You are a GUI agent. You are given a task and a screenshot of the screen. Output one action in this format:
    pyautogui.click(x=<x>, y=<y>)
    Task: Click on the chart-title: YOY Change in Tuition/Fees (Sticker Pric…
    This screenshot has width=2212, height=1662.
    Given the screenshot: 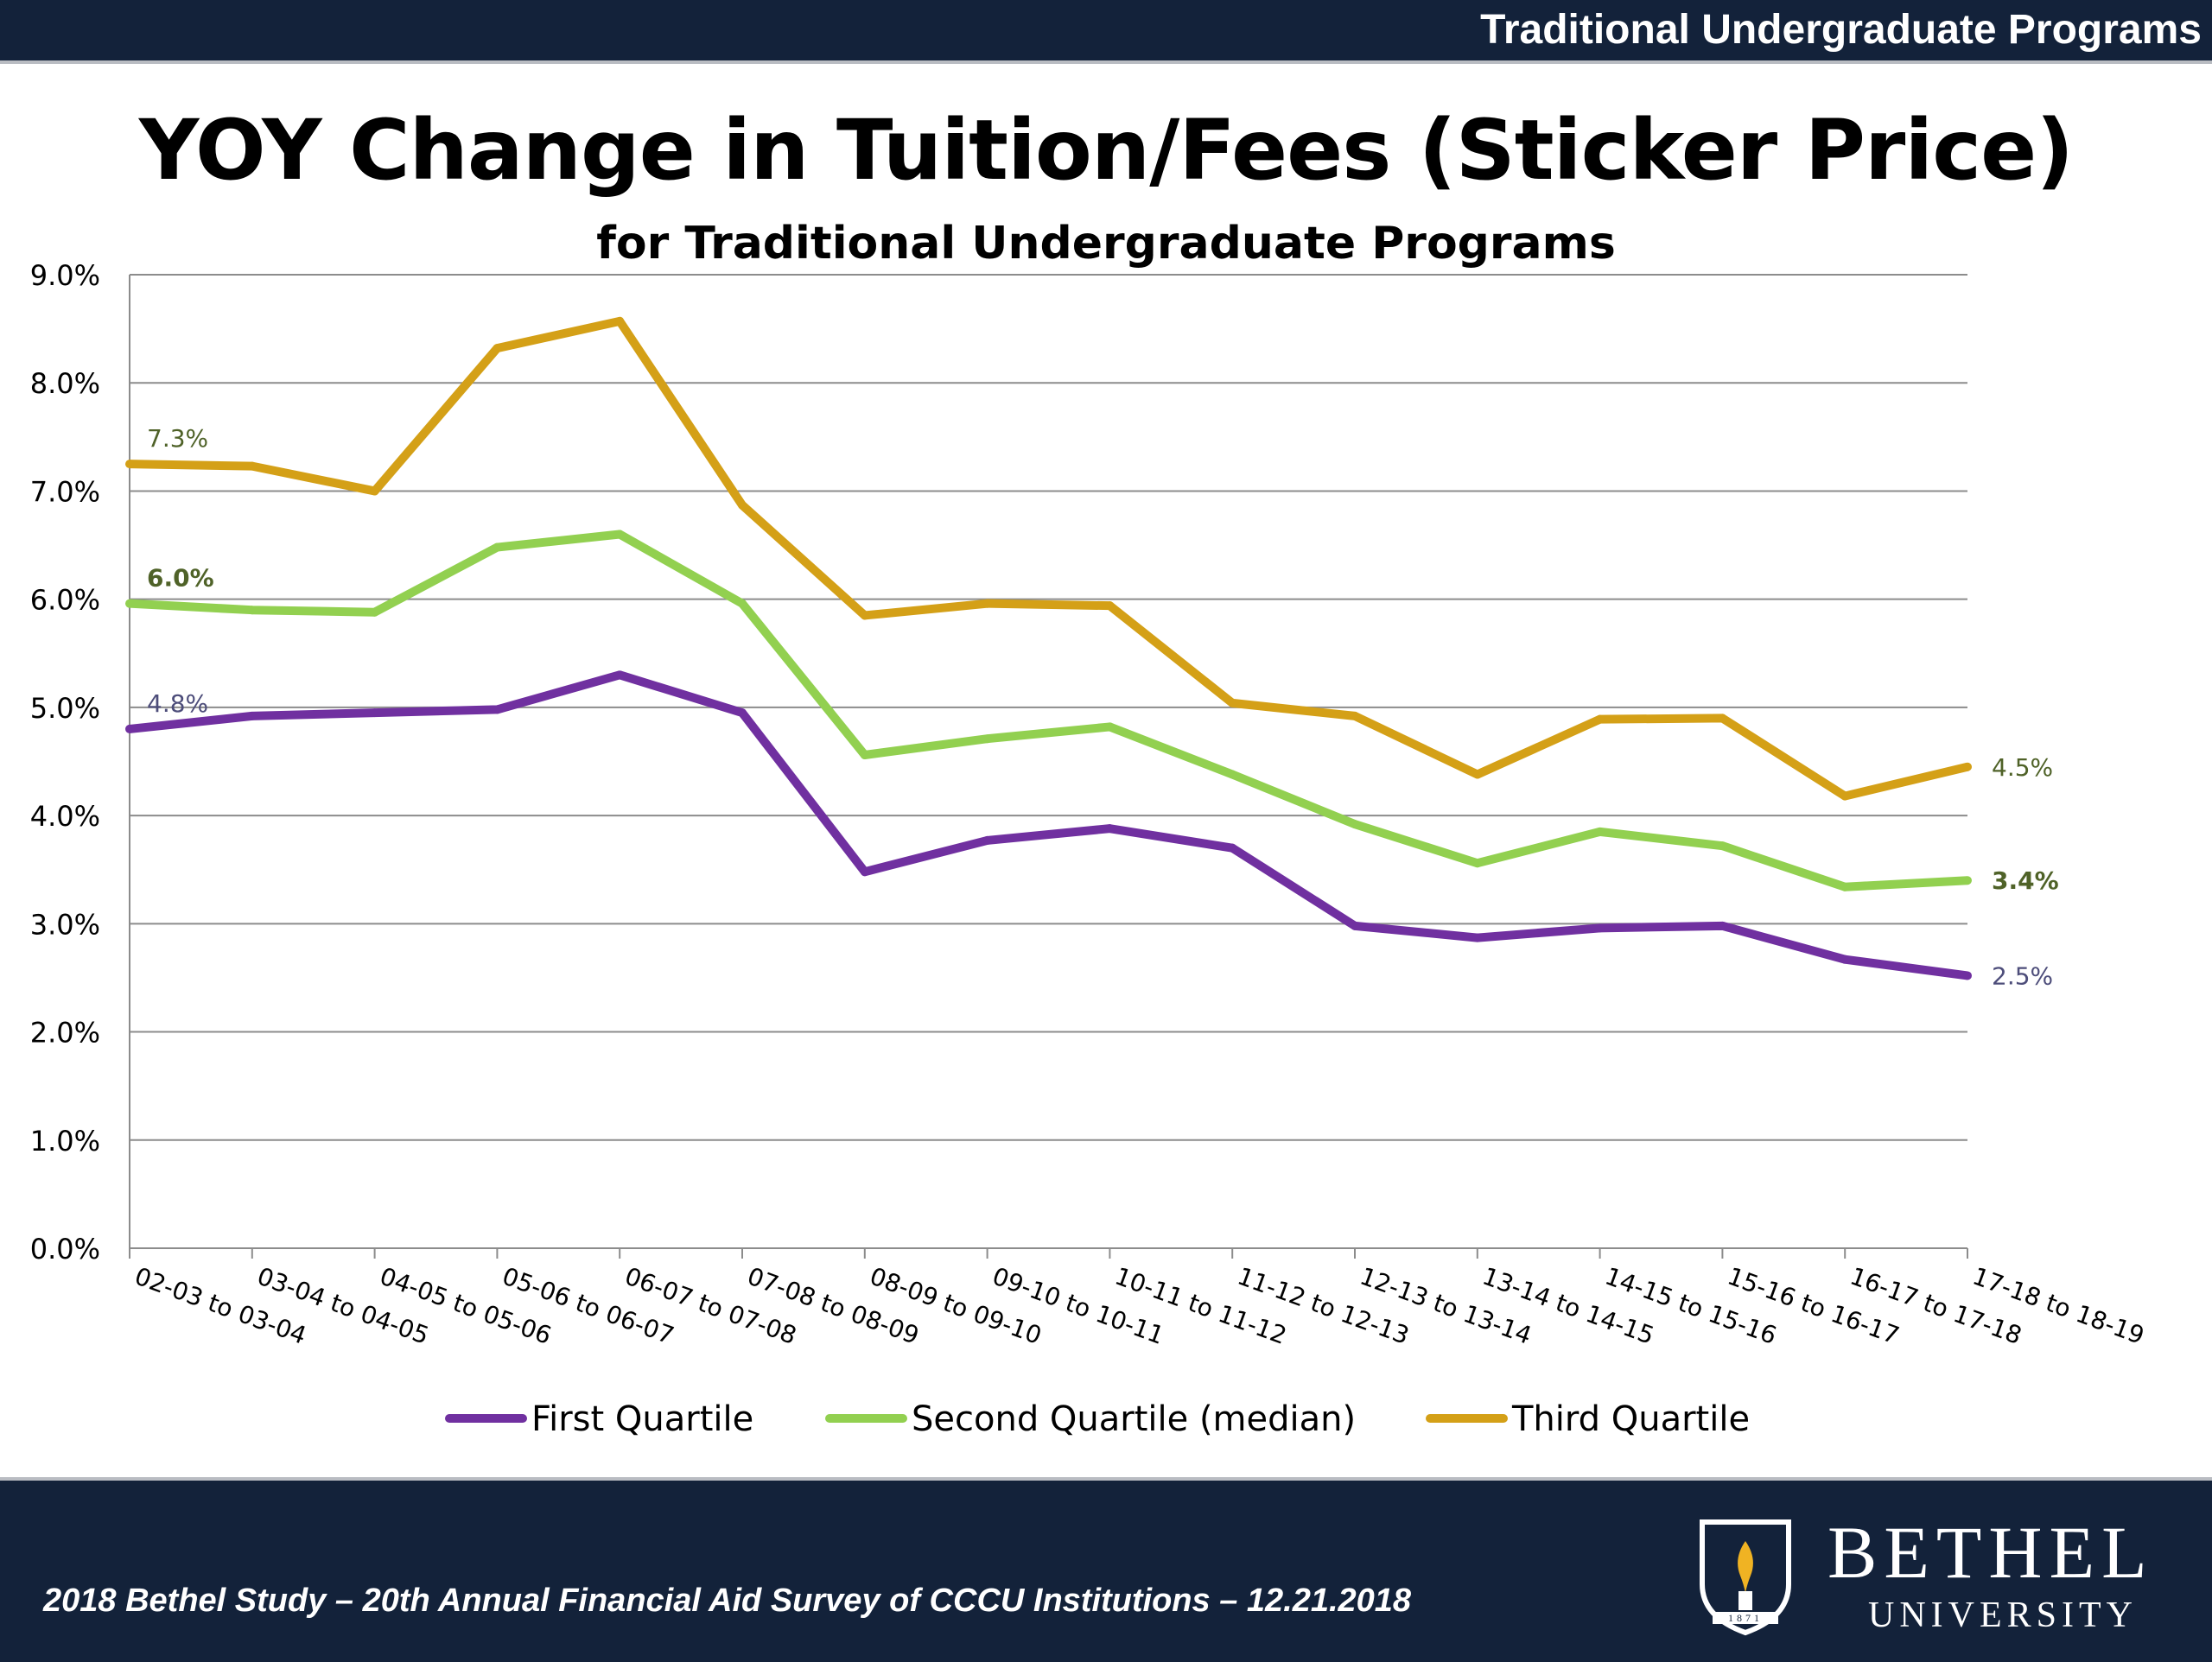 What is the action you would take?
    pyautogui.click(x=1106, y=150)
    